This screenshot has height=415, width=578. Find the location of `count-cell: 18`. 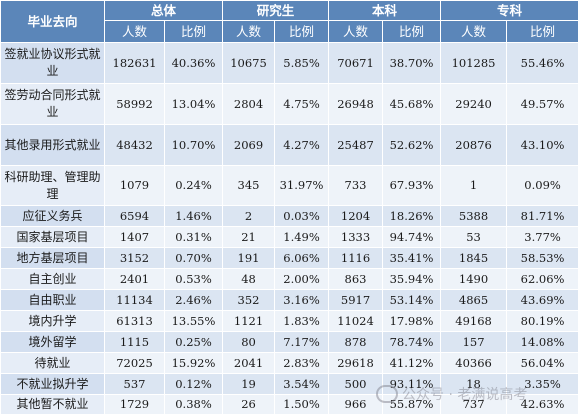

count-cell: 18 is located at coordinates (474, 384).